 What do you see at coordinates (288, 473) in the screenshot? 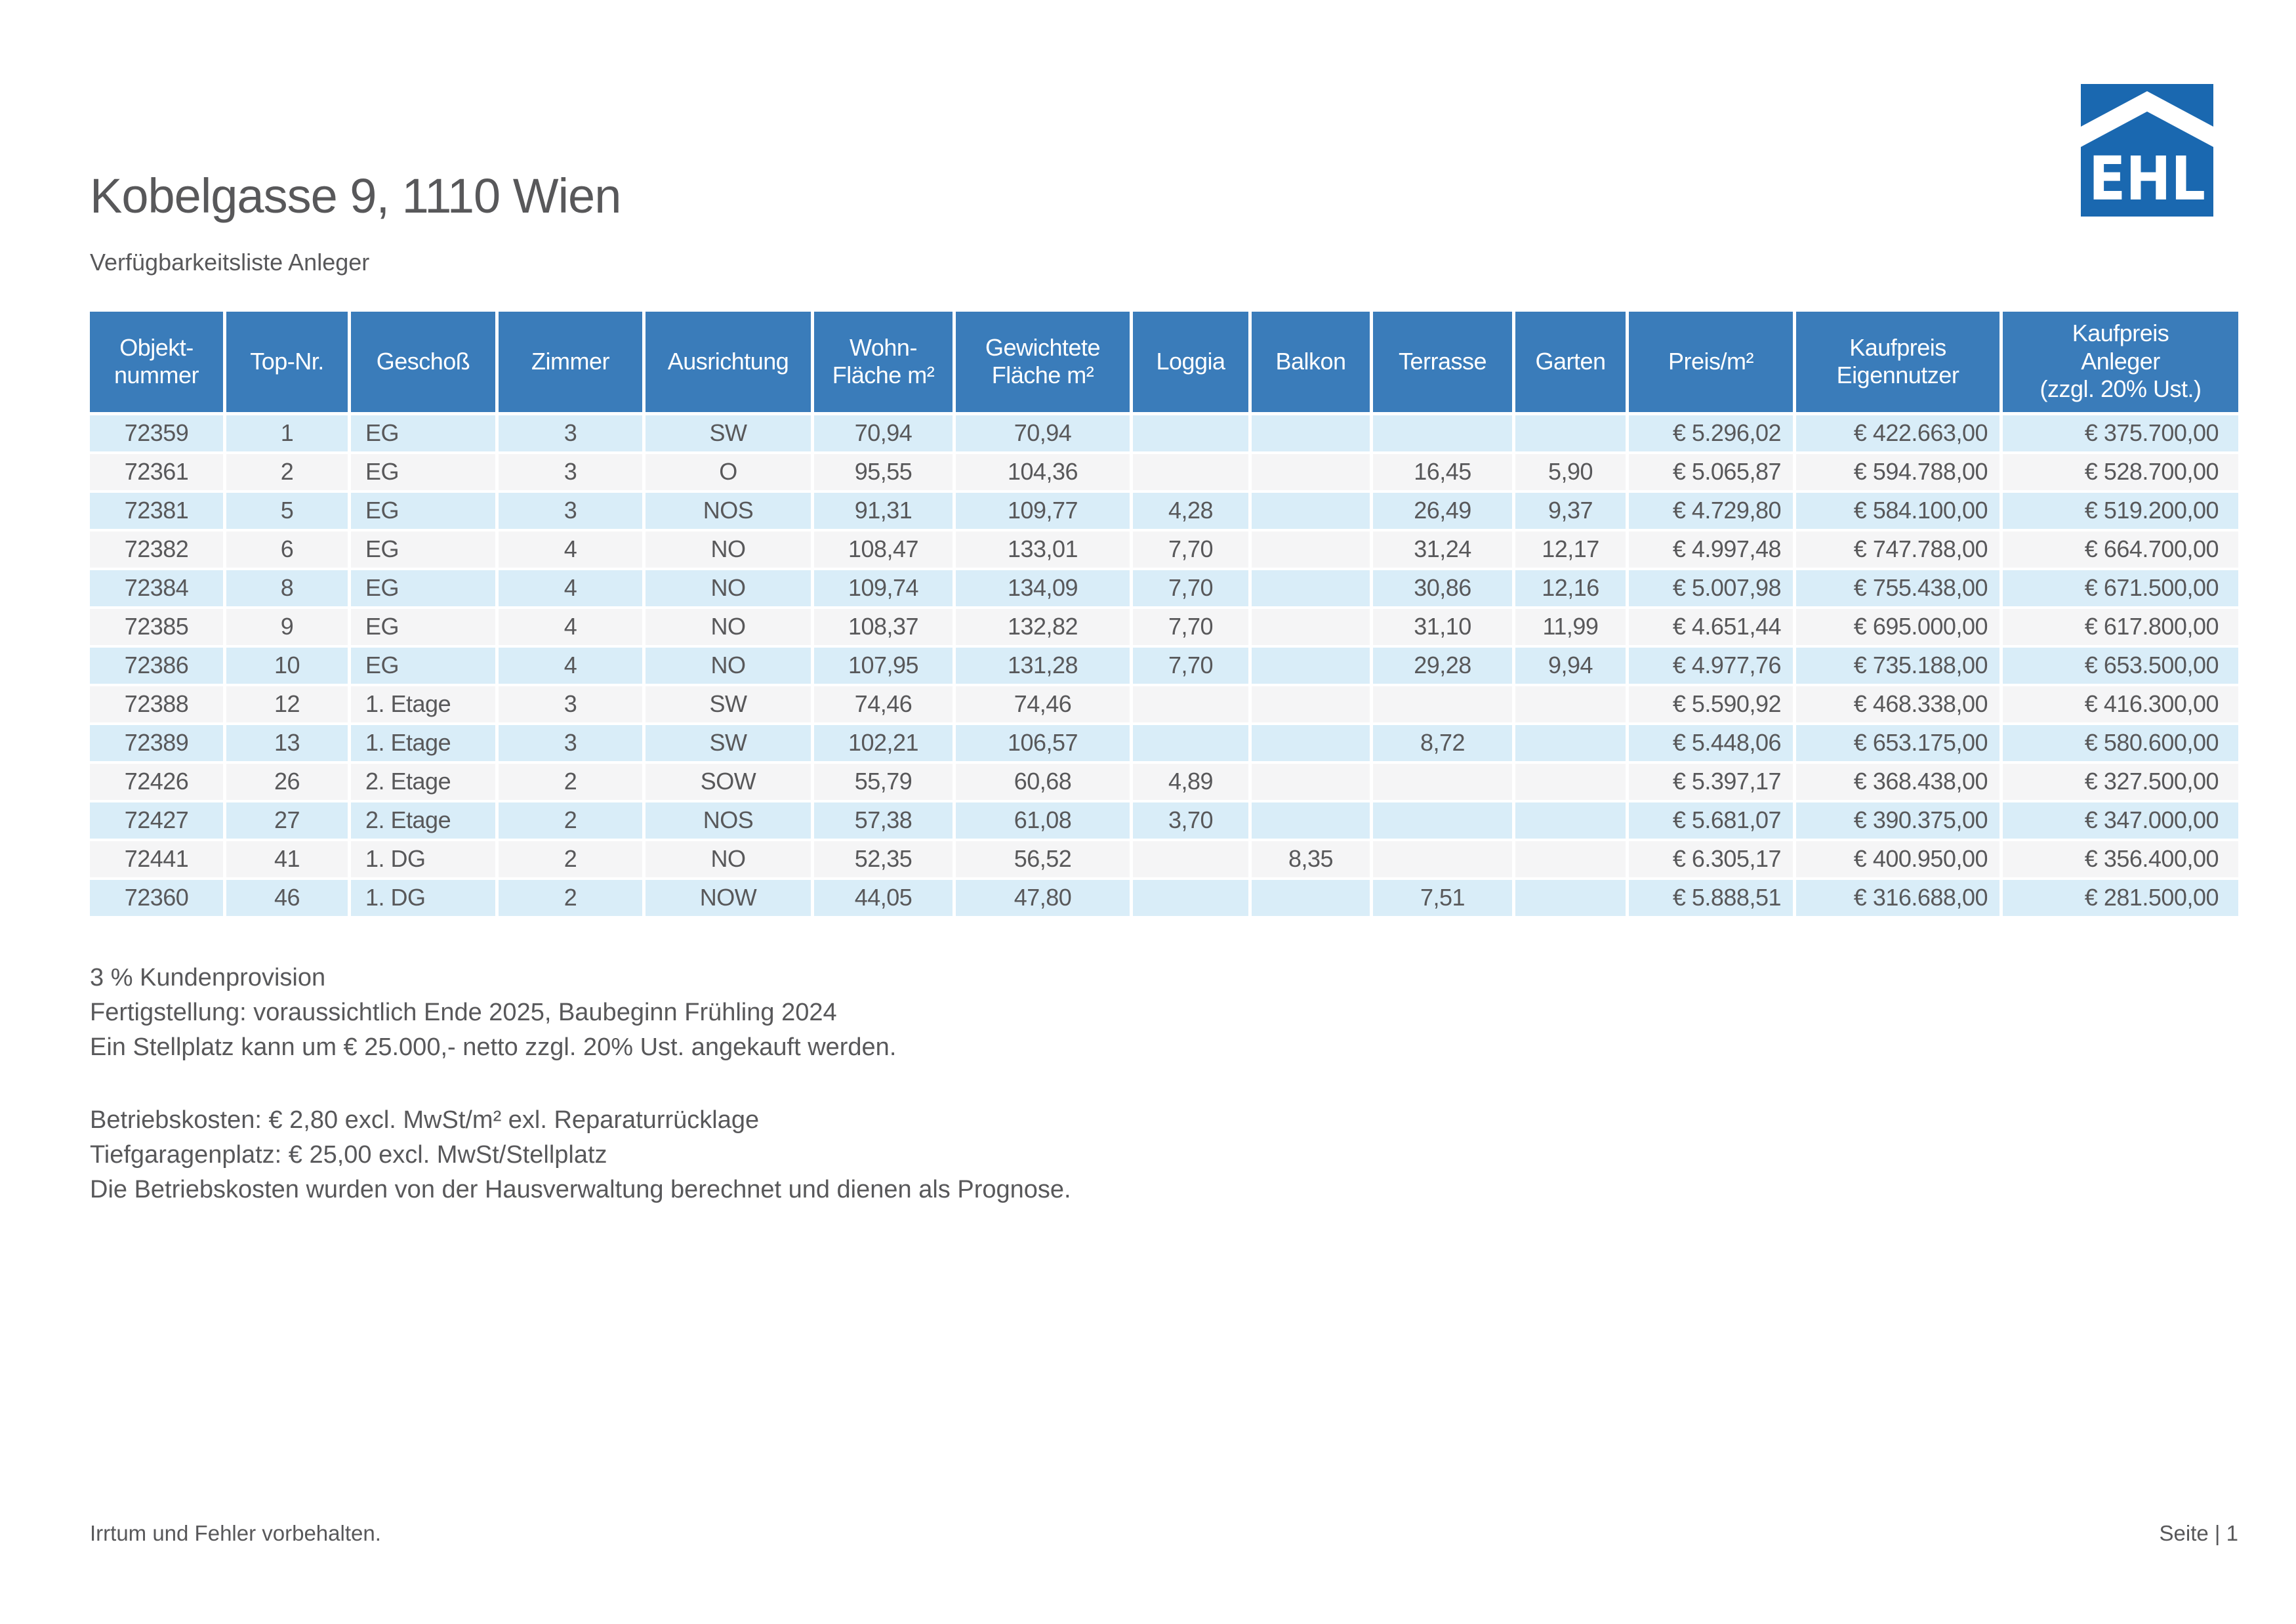
I see `cell-top_nr: 2` at bounding box center [288, 473].